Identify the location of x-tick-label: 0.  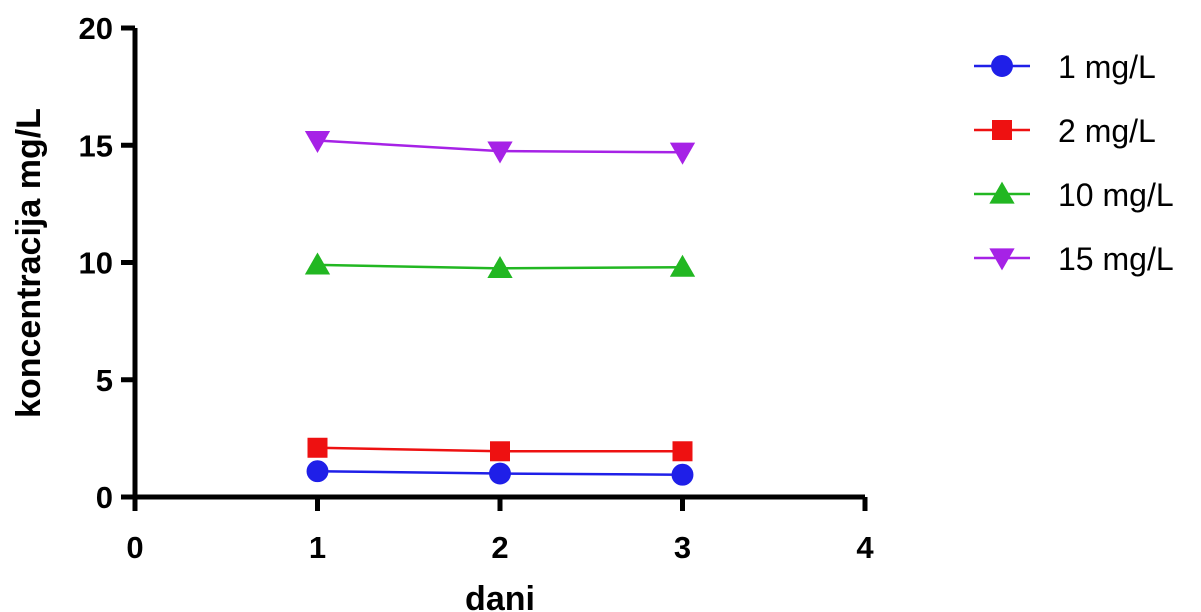
(134, 547).